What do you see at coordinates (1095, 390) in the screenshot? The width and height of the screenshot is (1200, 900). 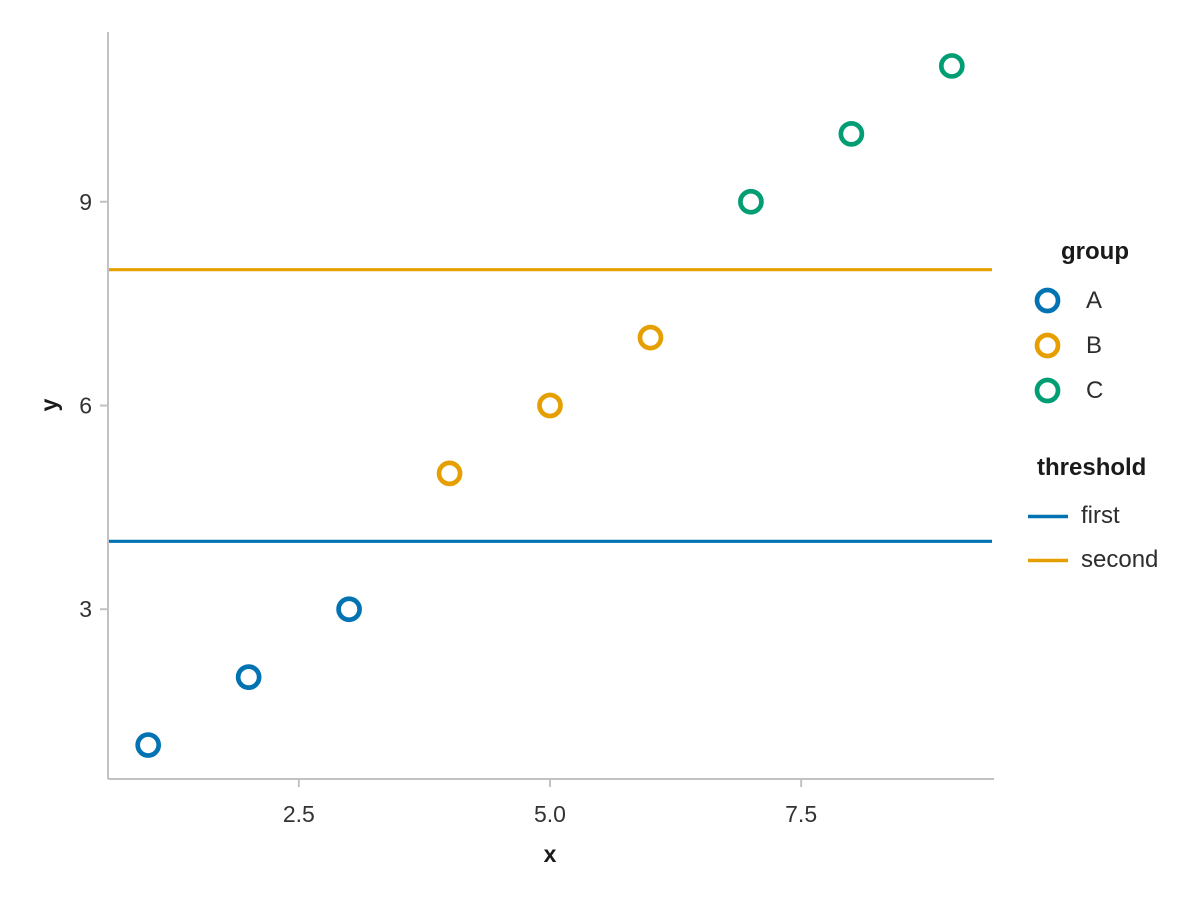 I see `legend-label-c: C` at bounding box center [1095, 390].